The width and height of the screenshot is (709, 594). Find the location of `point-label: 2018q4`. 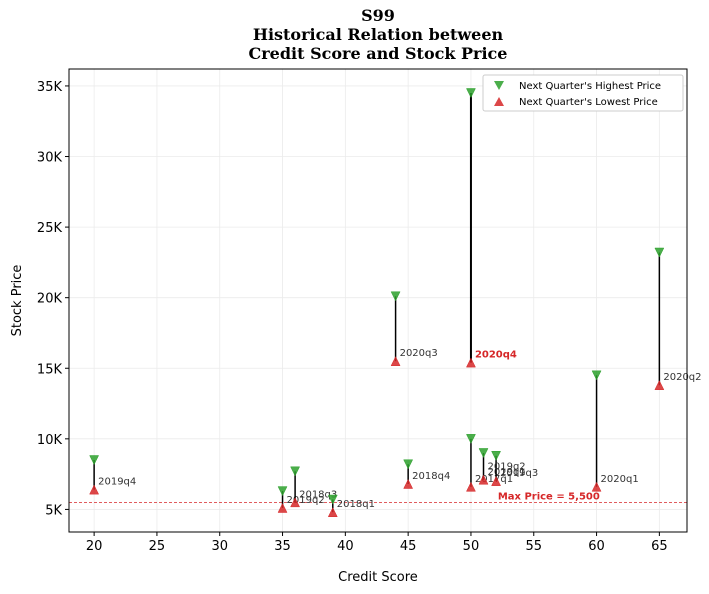

point-label: 2018q4 is located at coordinates (431, 476).